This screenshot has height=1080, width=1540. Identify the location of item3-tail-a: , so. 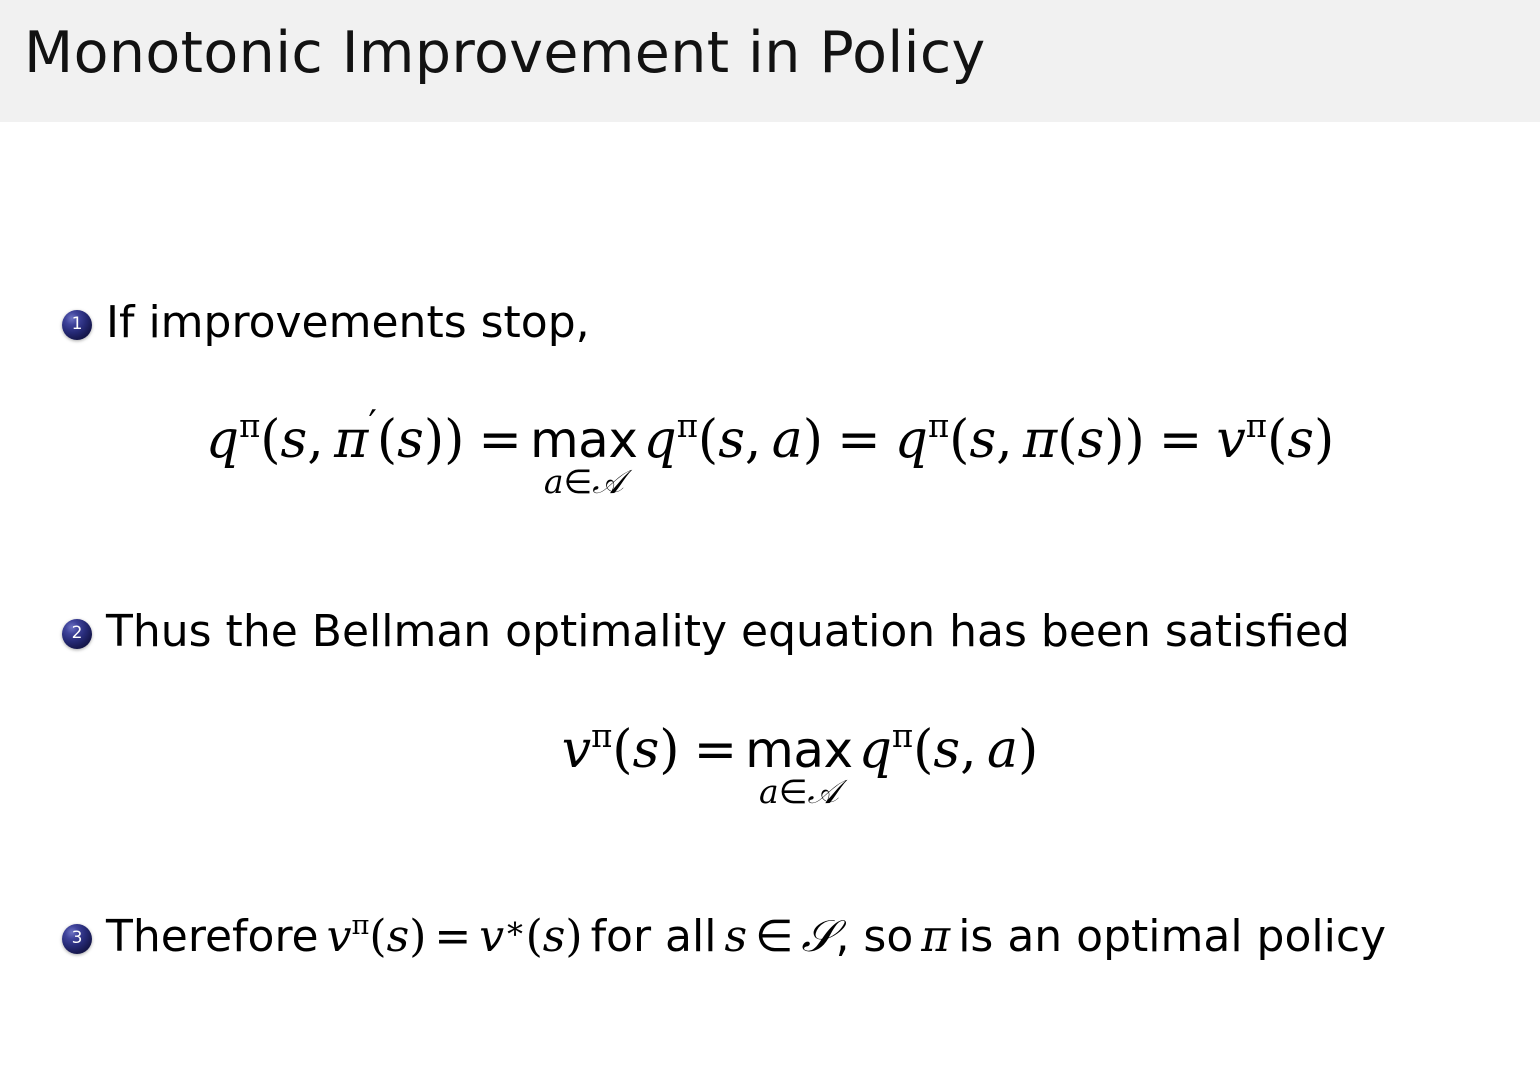
(874, 936).